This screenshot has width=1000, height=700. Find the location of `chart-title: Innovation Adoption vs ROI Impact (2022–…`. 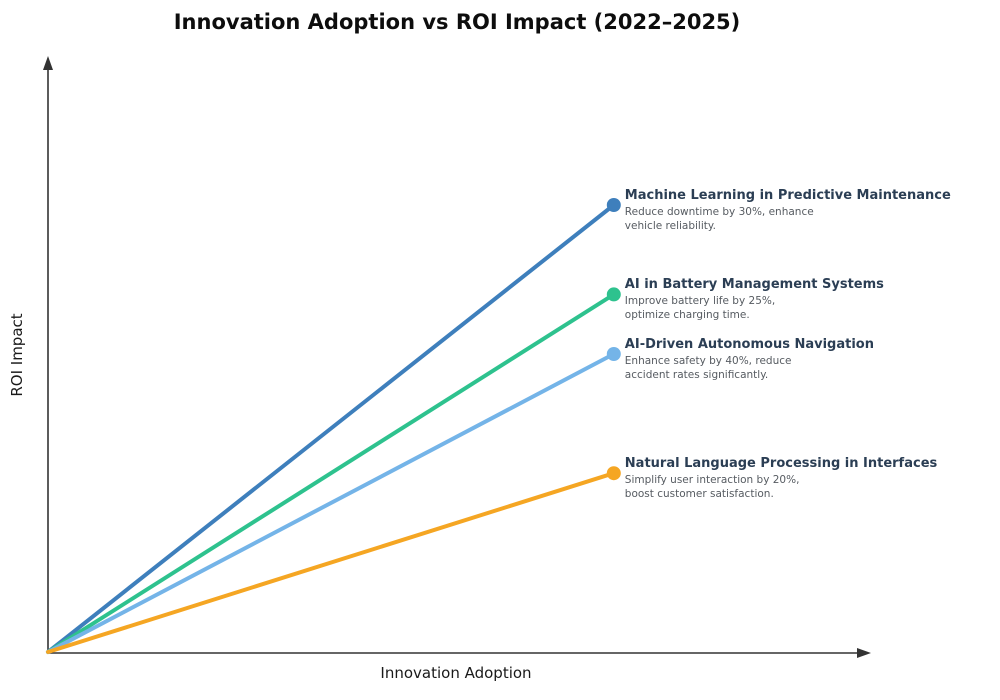

chart-title: Innovation Adoption vs ROI Impact (2022–… is located at coordinates (457, 22).